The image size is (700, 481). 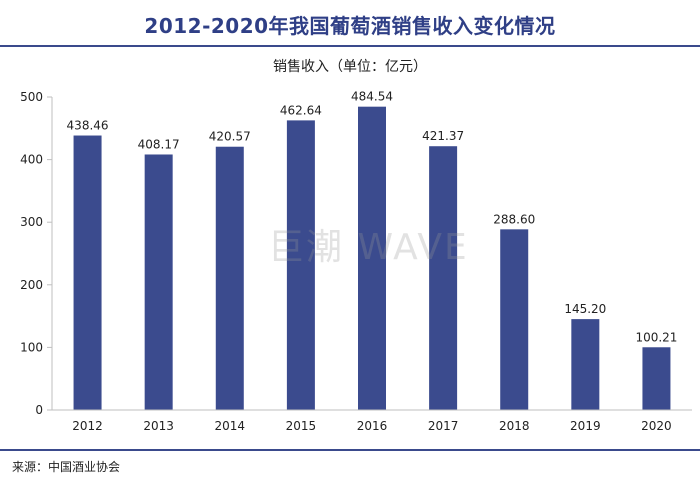 I want to click on bar-2016, so click(x=372, y=258).